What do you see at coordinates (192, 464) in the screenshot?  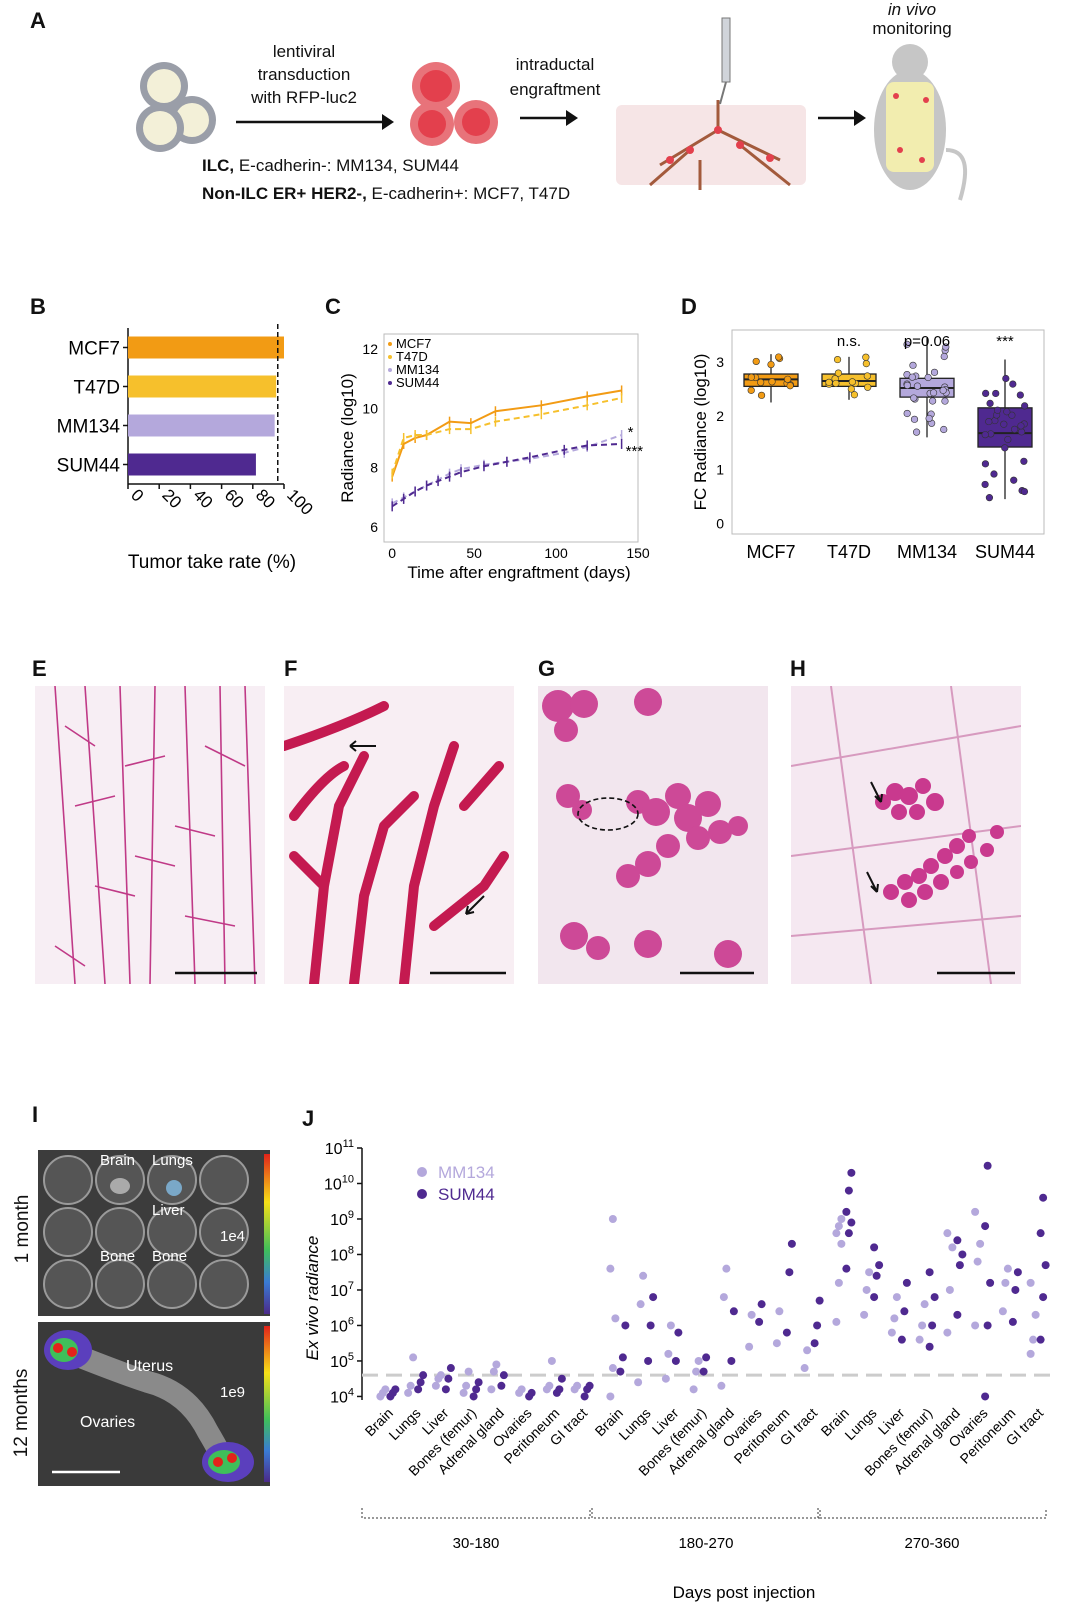 I see `bar-sum44` at bounding box center [192, 464].